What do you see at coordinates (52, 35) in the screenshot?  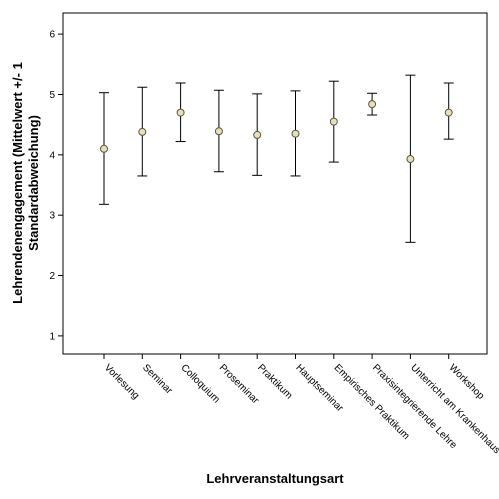 I see `y-tick-label: 6` at bounding box center [52, 35].